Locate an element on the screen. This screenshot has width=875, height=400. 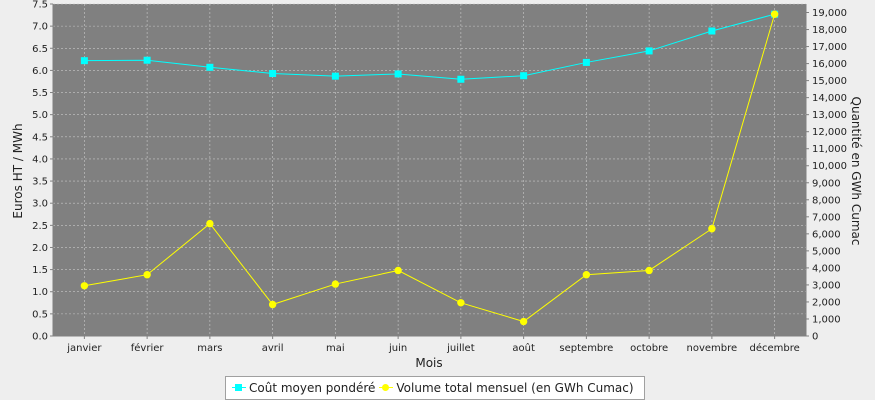
y-tick-label: 3.5 is located at coordinates (40, 182).